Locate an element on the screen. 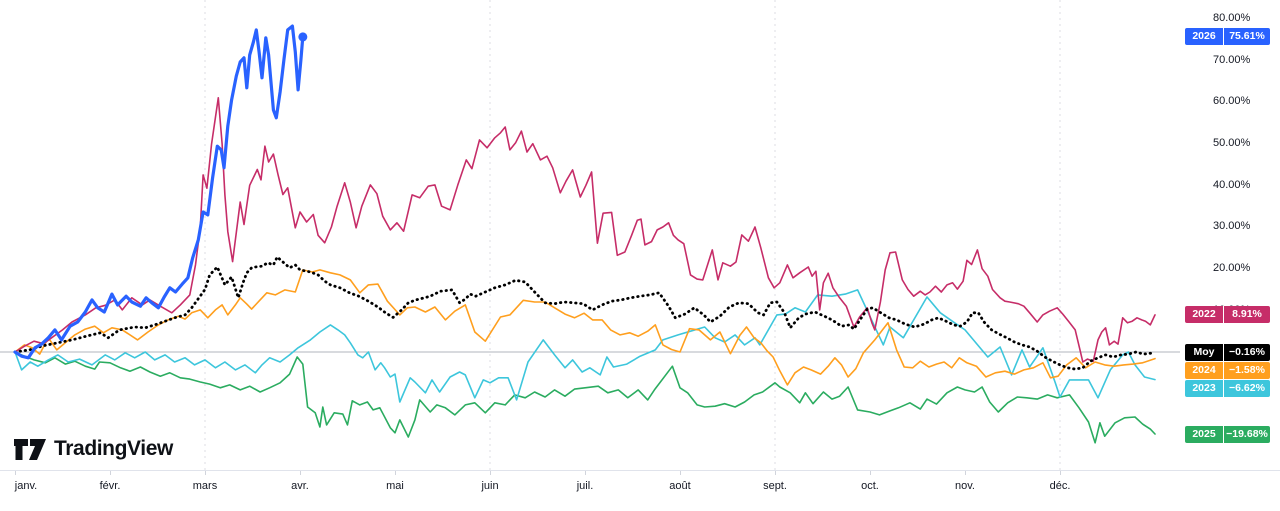 The width and height of the screenshot is (1280, 511). price-label-badge-2022: 2022 8.91% is located at coordinates (1227, 315).